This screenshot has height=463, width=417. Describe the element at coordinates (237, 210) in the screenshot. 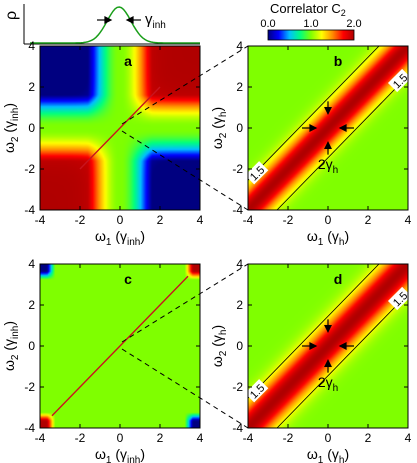

I see `ytick-b-0: -4` at that location.